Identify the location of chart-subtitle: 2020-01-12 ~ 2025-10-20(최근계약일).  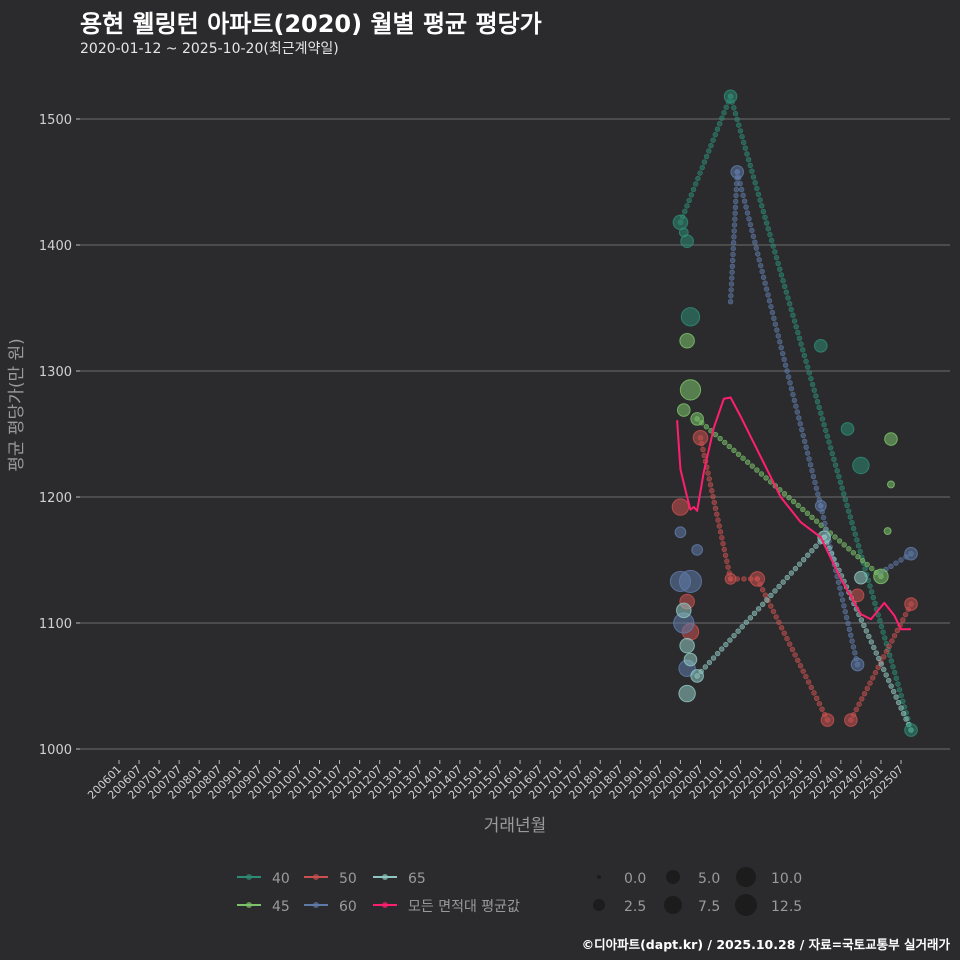
(209, 49).